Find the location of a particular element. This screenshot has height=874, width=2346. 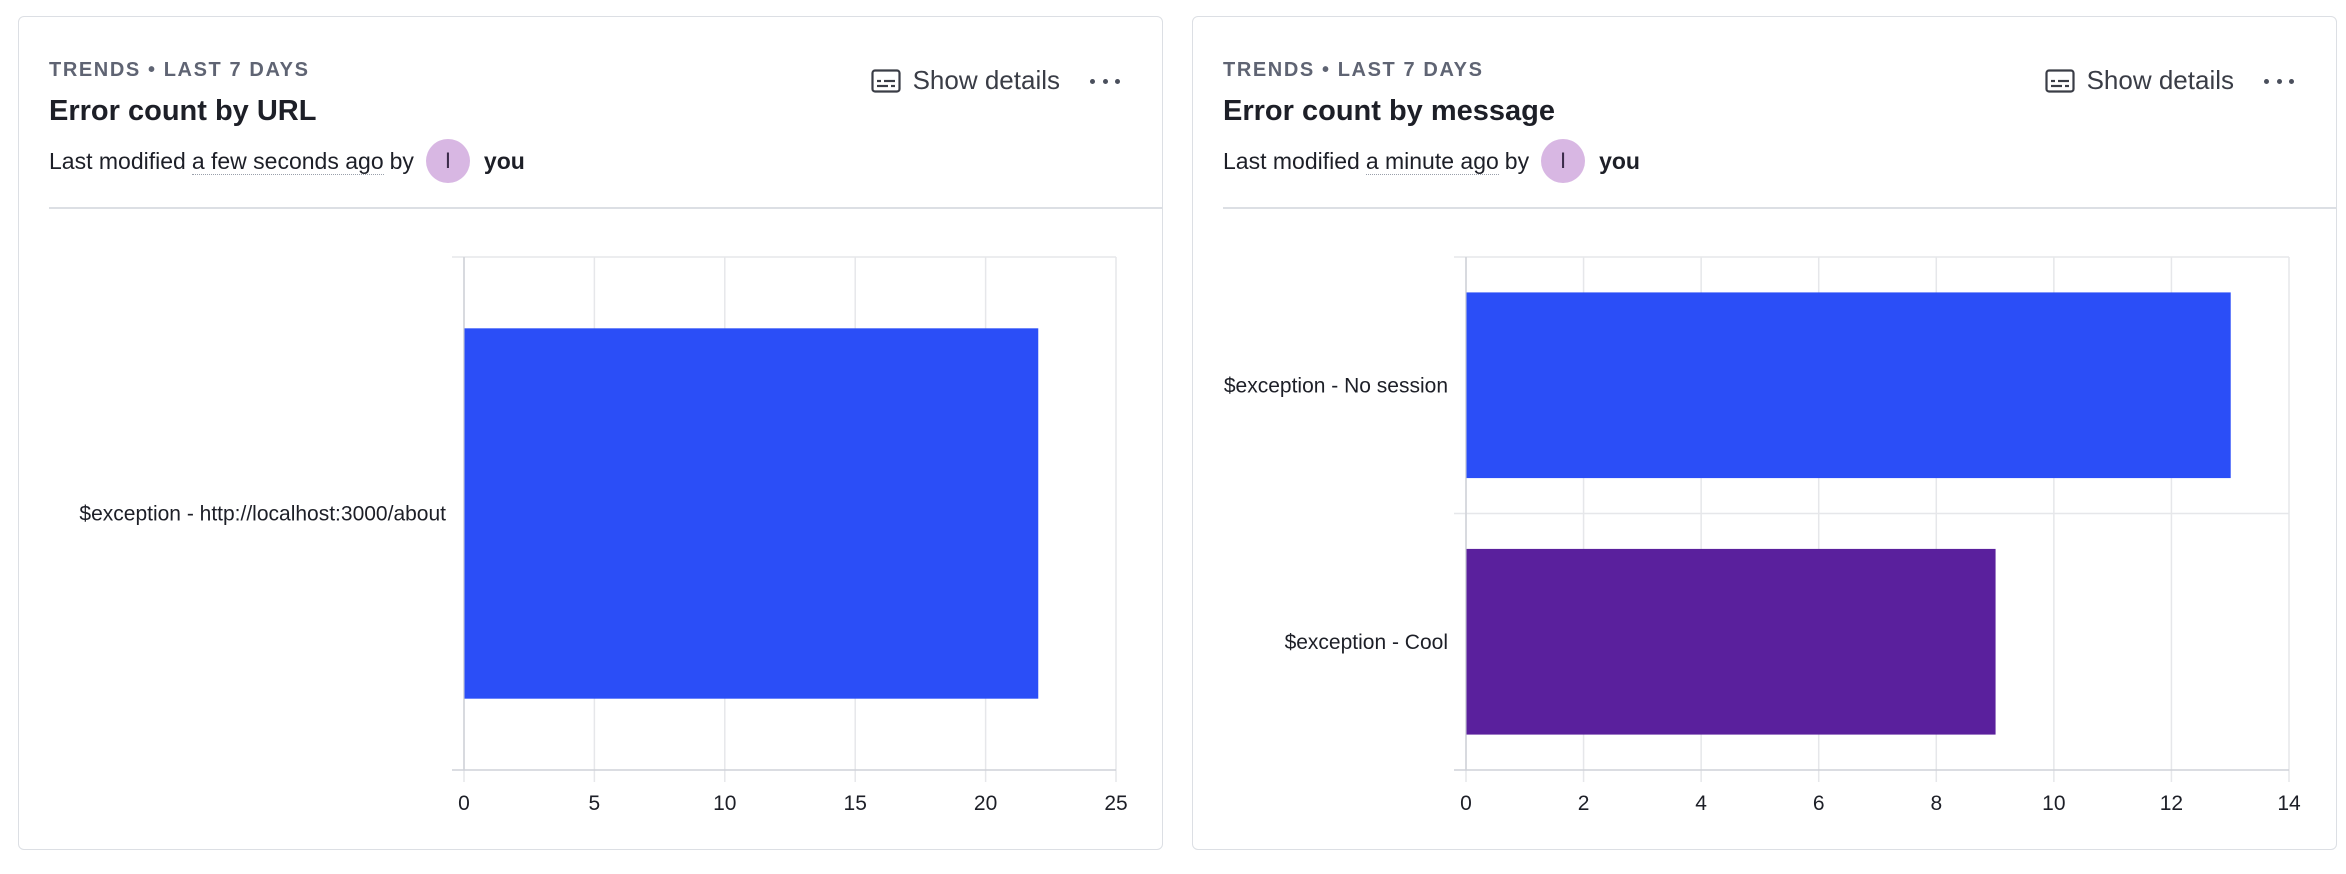

insight-title: Error count by message is located at coordinates (1389, 111).